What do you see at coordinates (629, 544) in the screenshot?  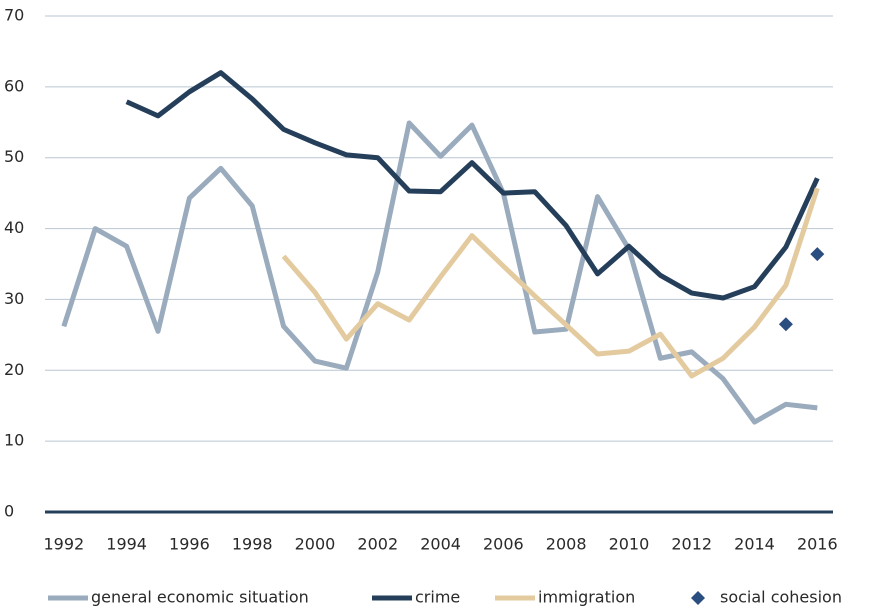 I see `x-tick-label: 2010` at bounding box center [629, 544].